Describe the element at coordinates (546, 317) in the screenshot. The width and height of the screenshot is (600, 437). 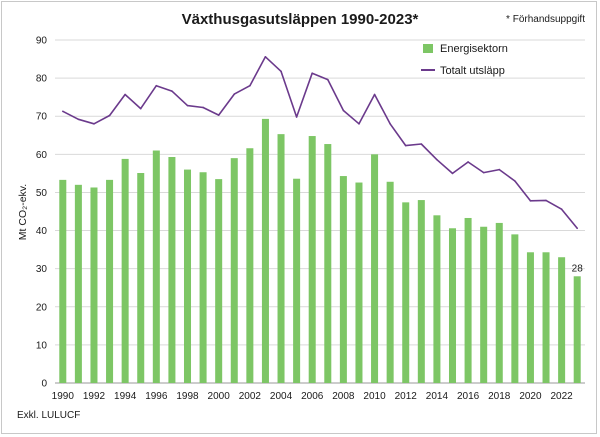
I see `bar-2021` at that location.